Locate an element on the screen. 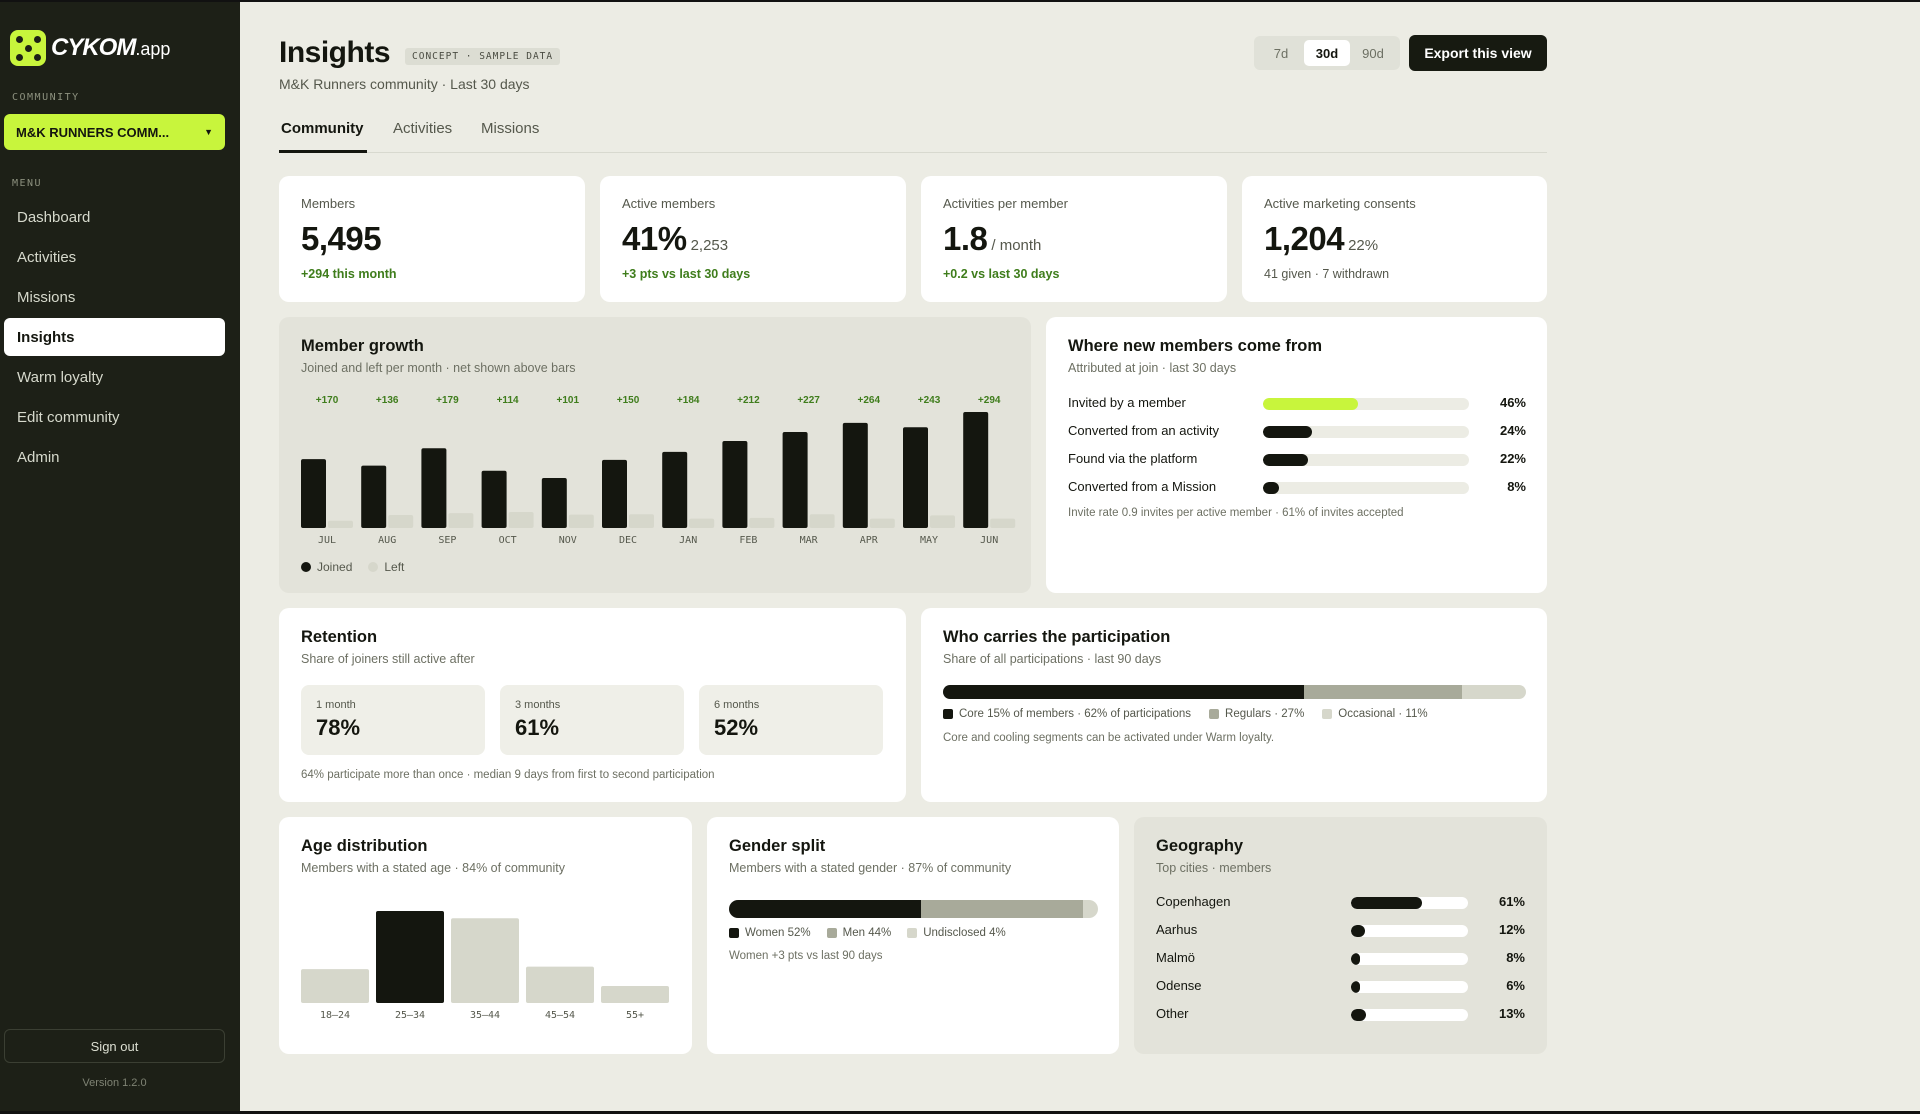 This screenshot has width=1920, height=1114. bar-joined-nov is located at coordinates (554, 502).